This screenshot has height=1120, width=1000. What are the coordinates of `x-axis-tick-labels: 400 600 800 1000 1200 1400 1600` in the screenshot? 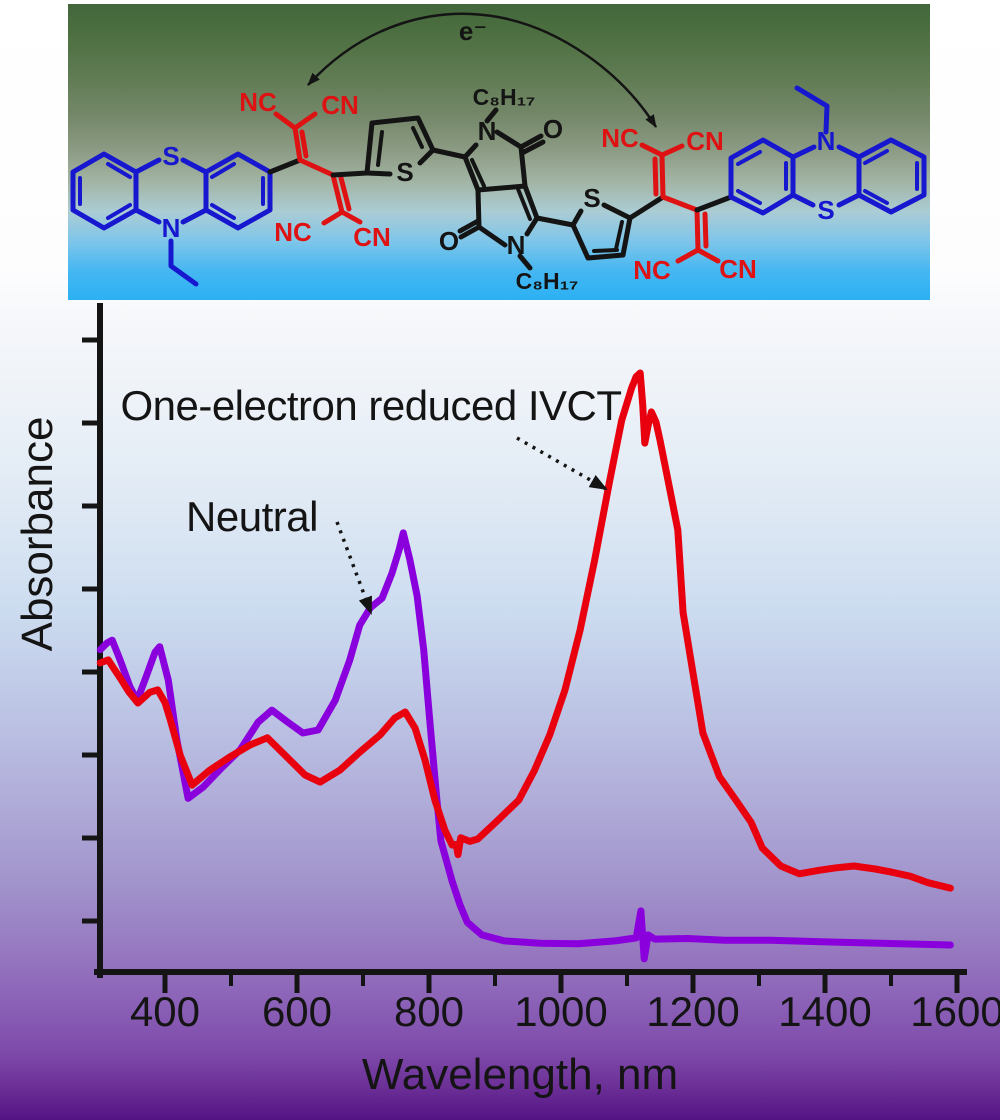 It's located at (565, 1011).